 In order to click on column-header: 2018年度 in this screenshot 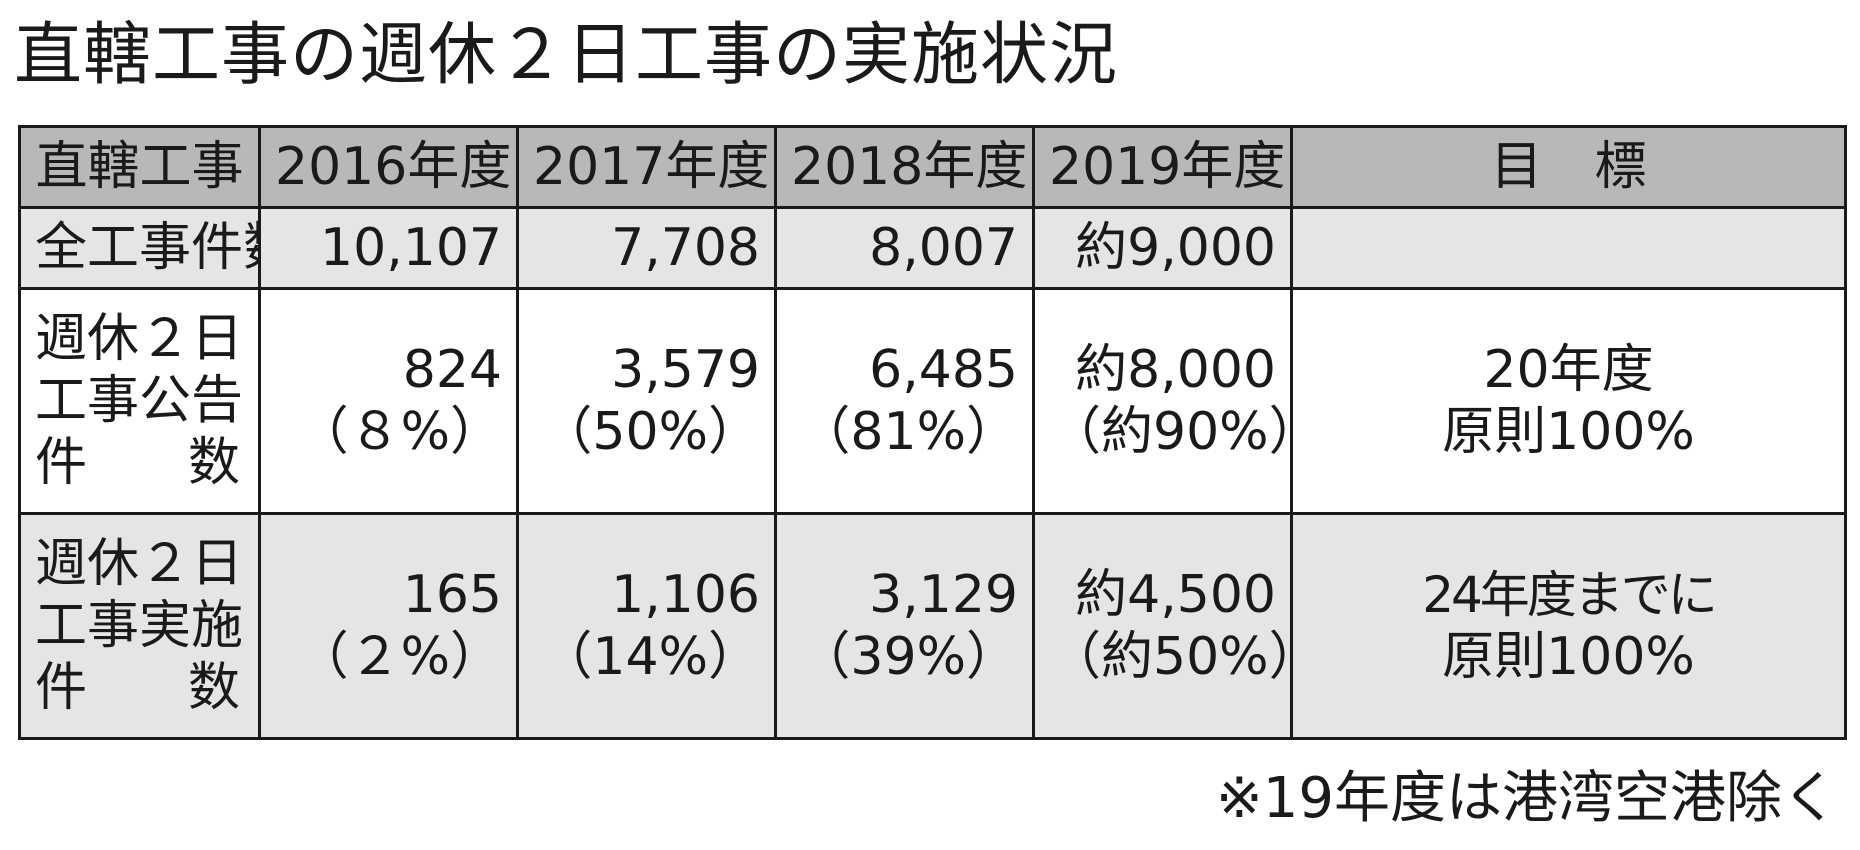, I will do `click(904, 167)`.